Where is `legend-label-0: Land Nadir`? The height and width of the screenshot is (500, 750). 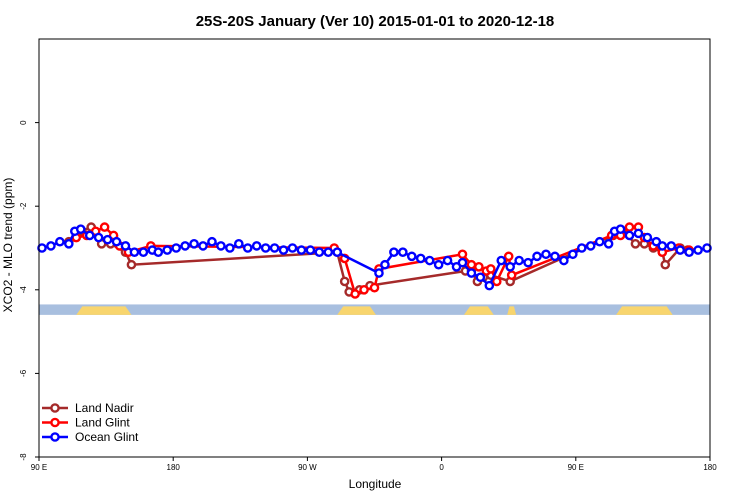
legend-label-0: Land Nadir is located at coordinates (104, 408).